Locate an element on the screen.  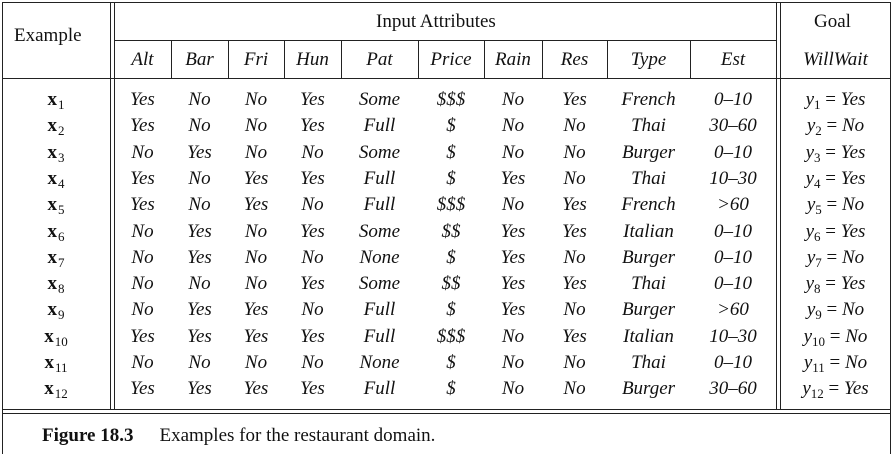
cell-type: French is located at coordinates (648, 205).